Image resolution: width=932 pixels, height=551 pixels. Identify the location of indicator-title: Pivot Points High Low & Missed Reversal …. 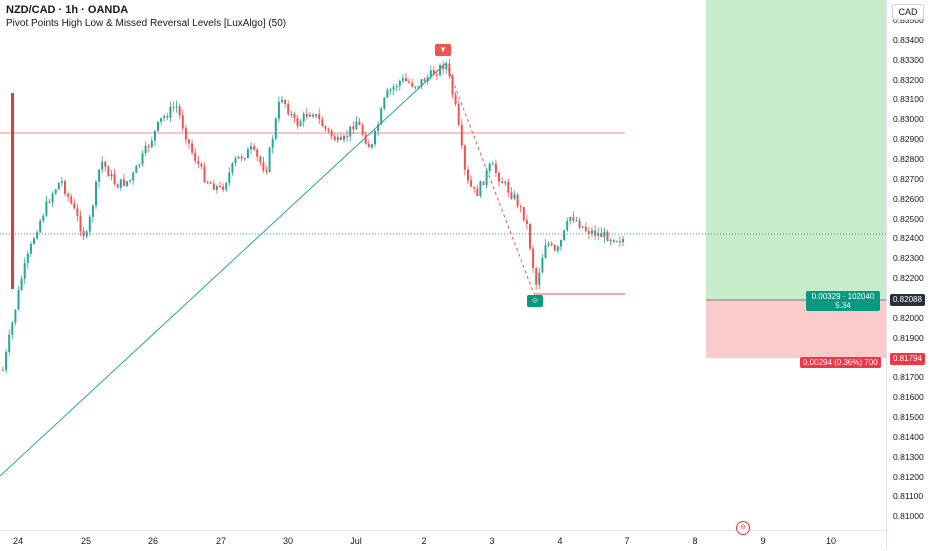
(146, 23).